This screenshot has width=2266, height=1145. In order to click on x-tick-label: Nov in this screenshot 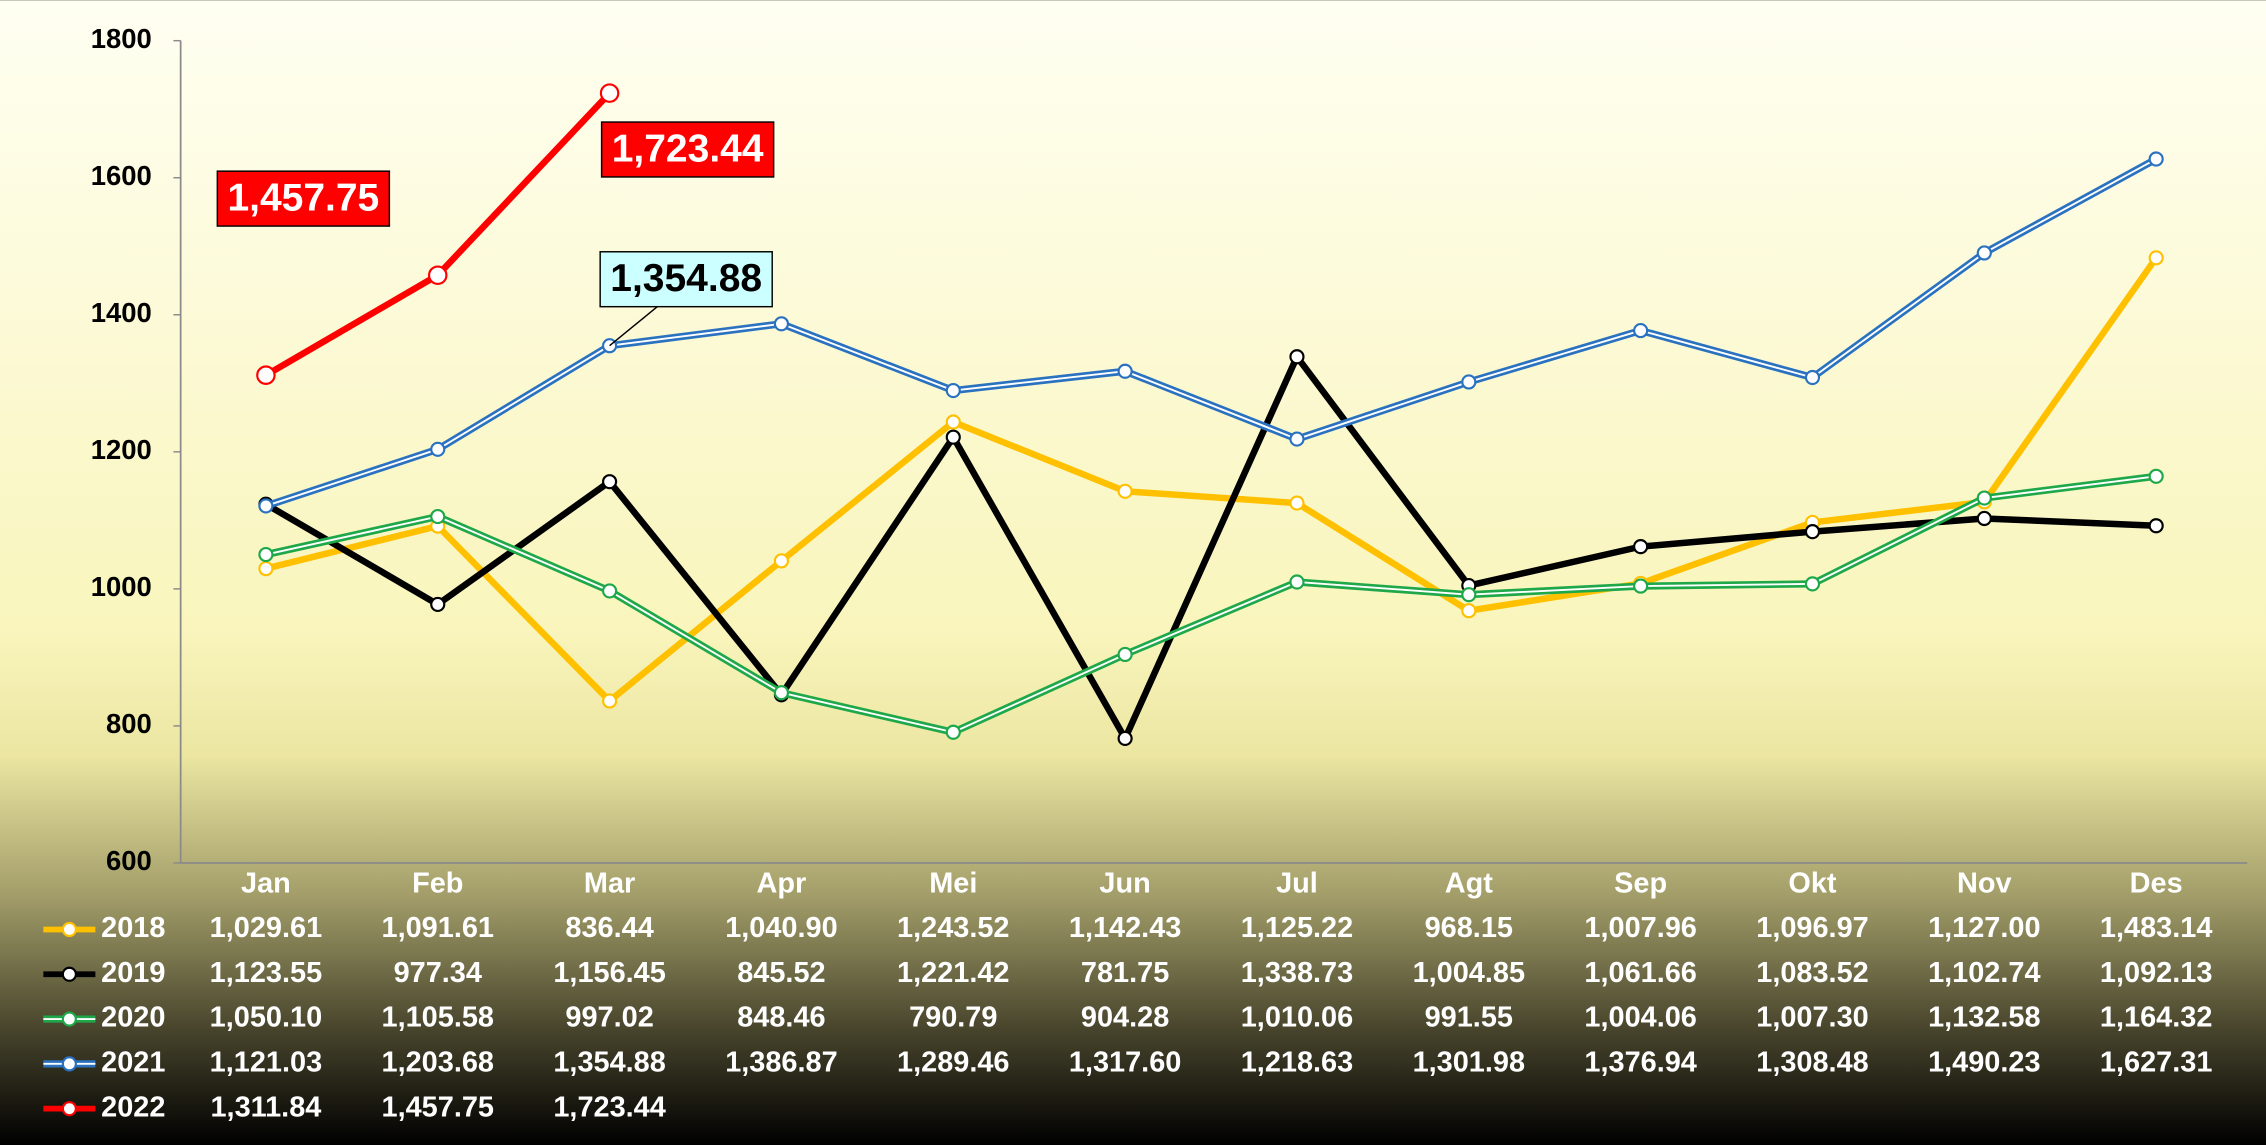, I will do `click(1984, 883)`.